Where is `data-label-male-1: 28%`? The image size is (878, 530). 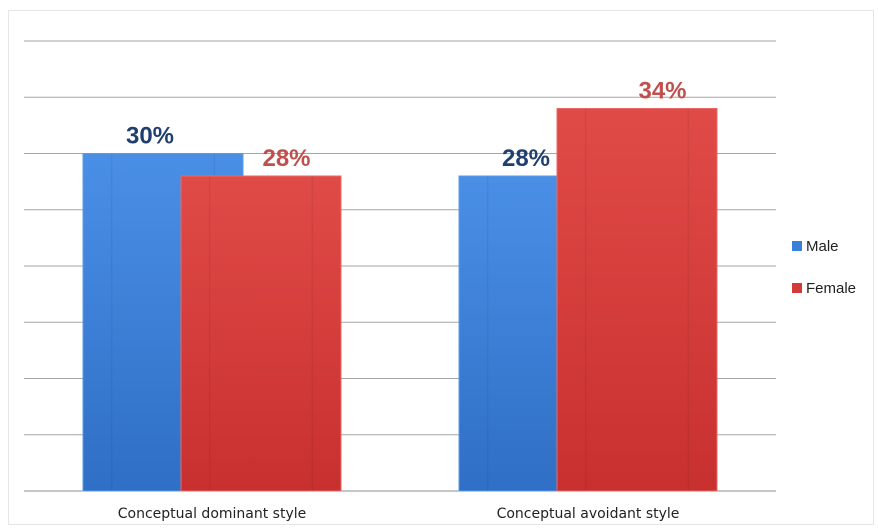 data-label-male-1: 28% is located at coordinates (526, 158).